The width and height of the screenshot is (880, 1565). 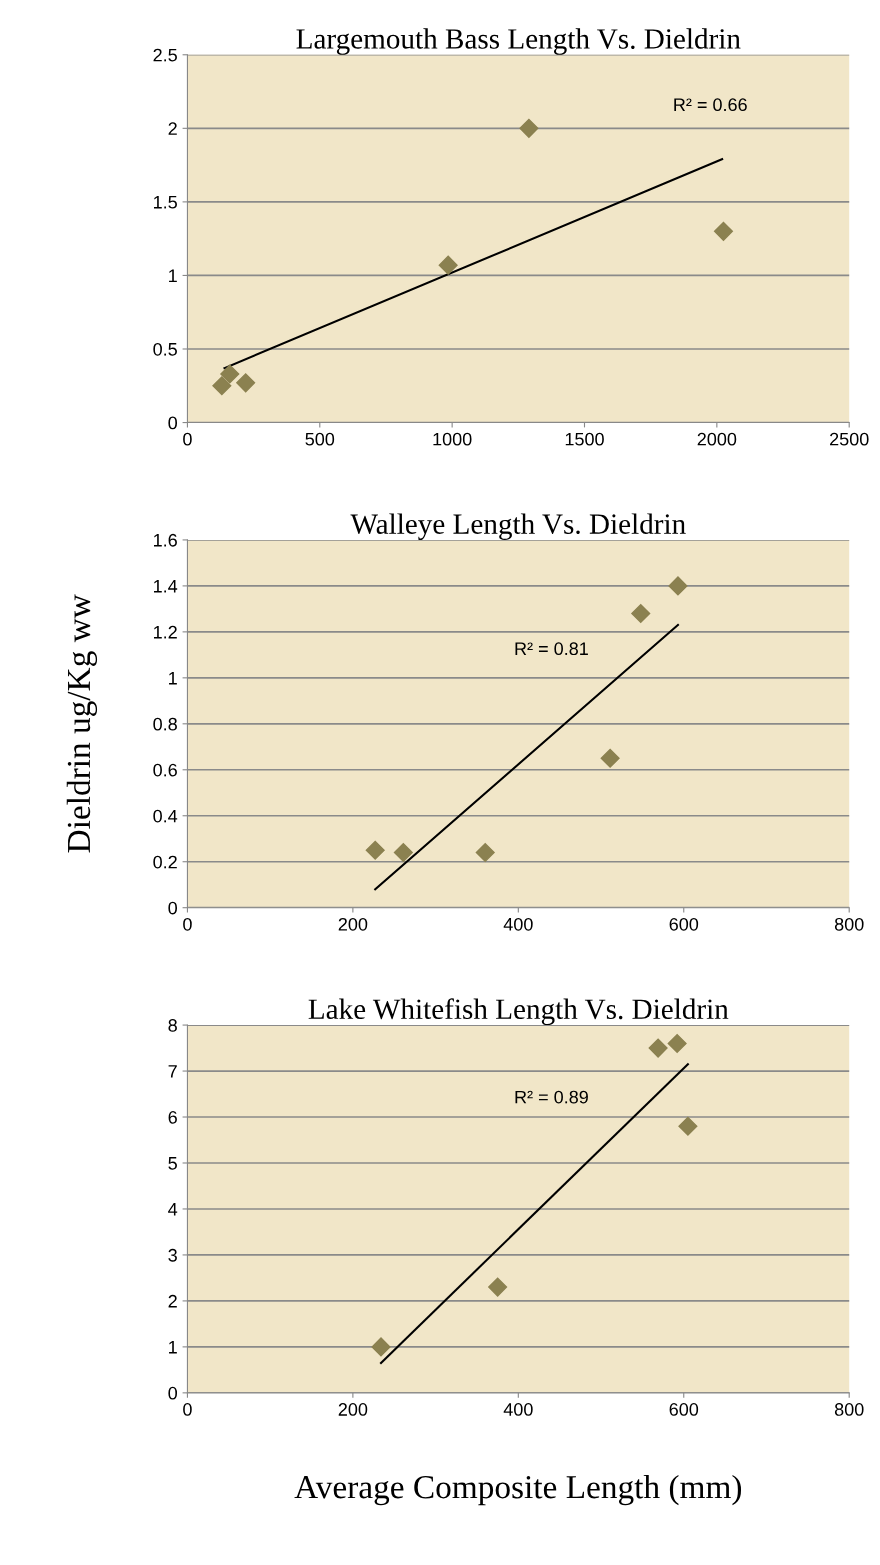 I want to click on y-tick-label: 5, so click(x=172, y=1163).